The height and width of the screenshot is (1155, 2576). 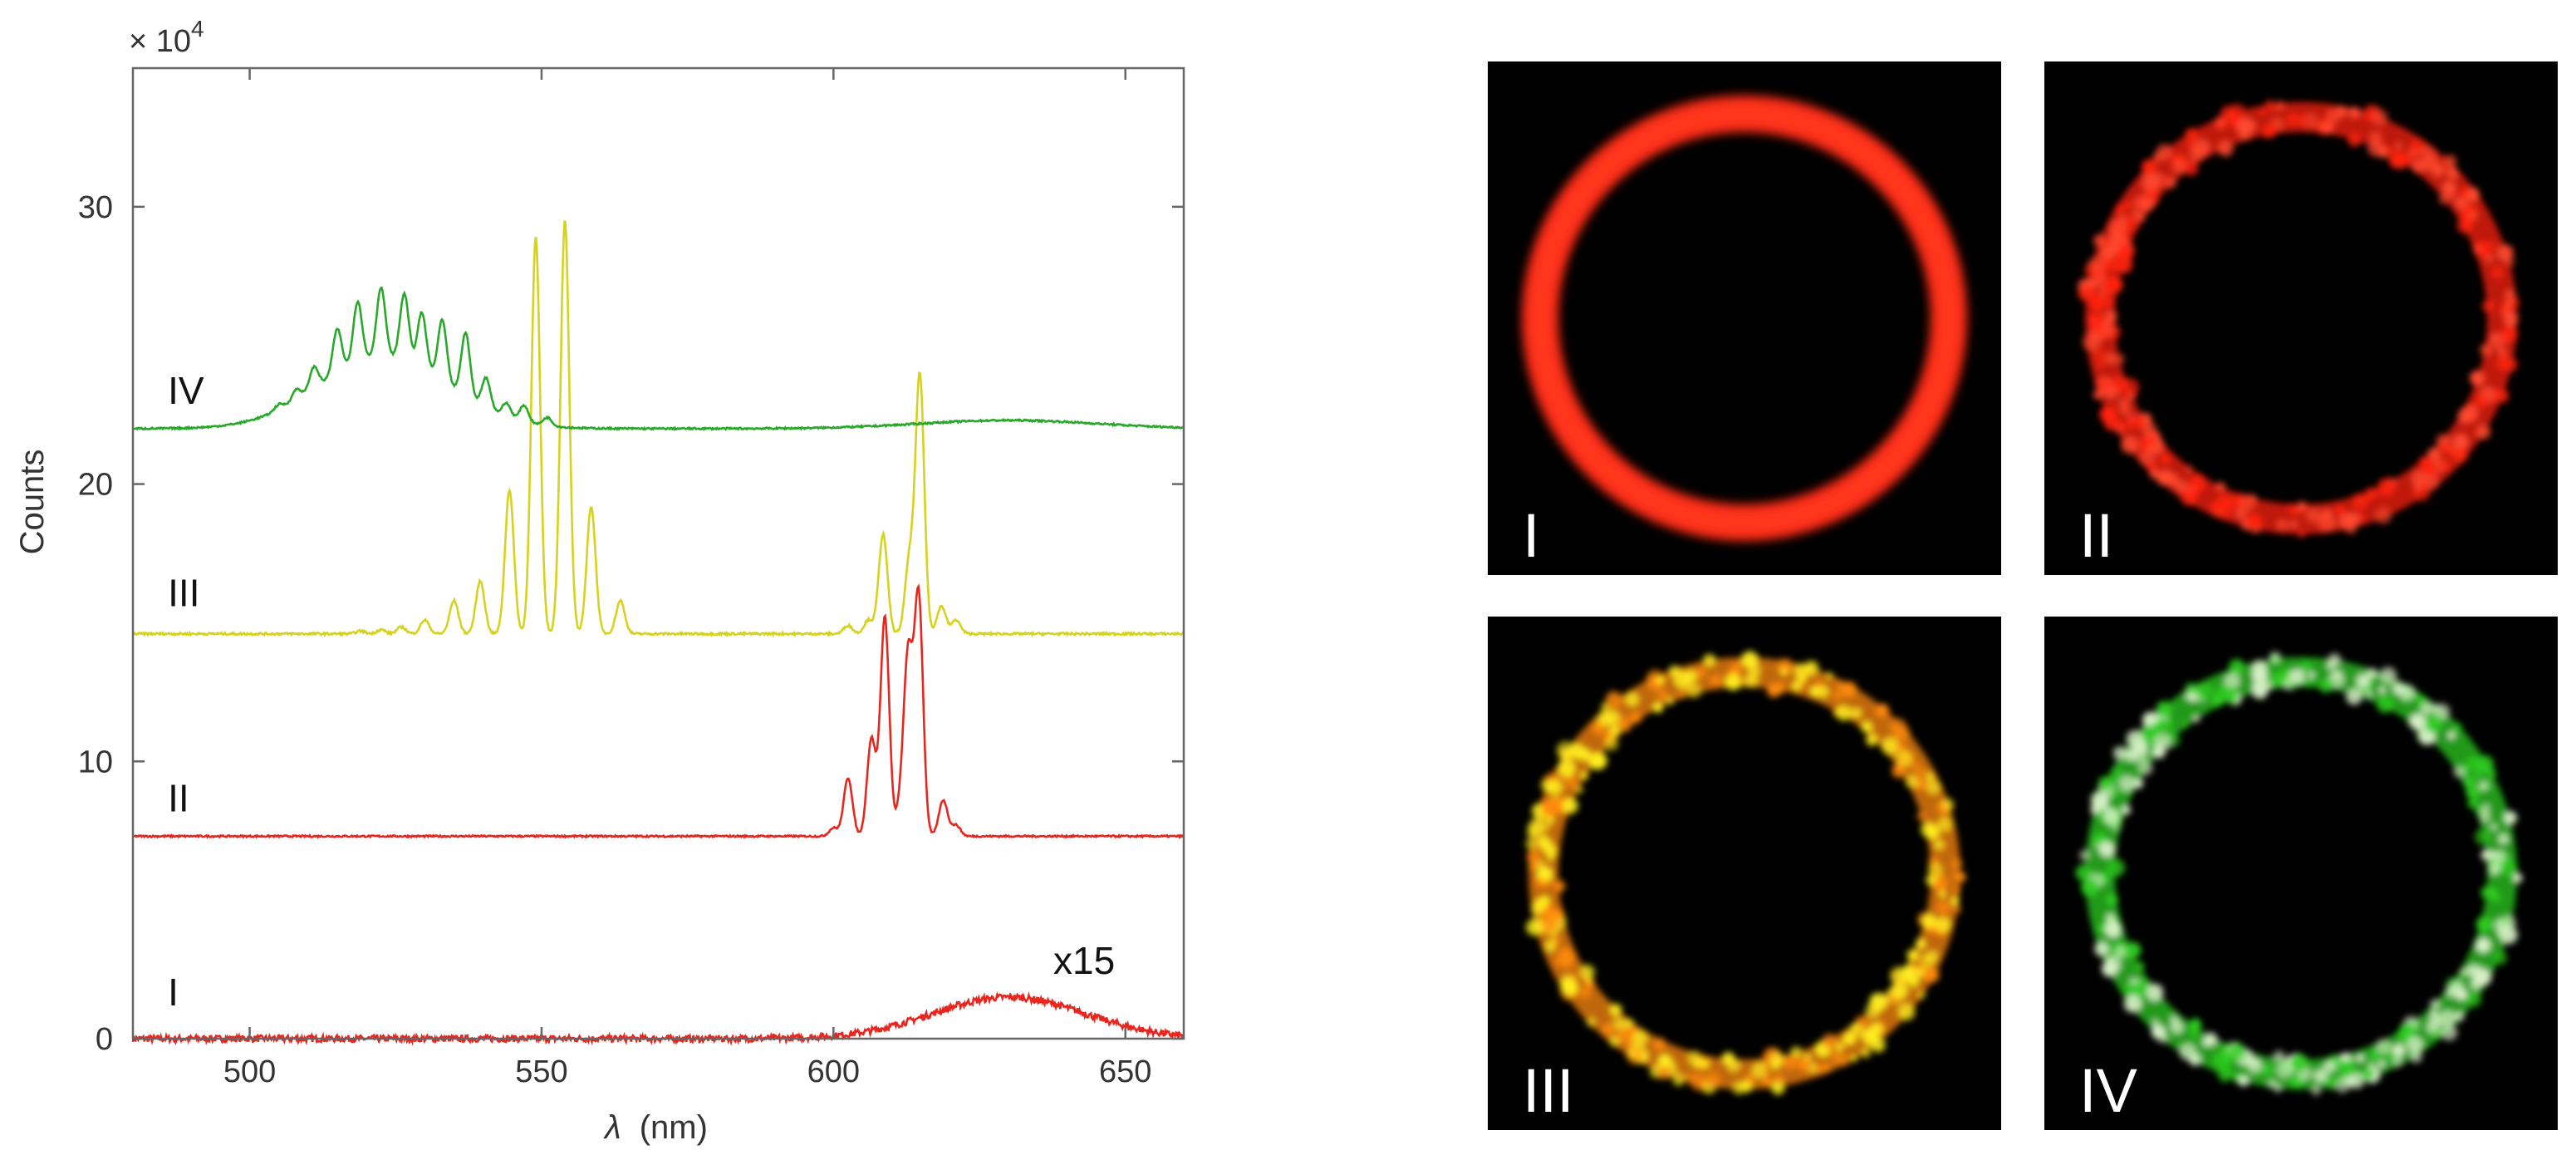 What do you see at coordinates (95, 762) in the screenshot?
I see `y-tick-label-10: 10` at bounding box center [95, 762].